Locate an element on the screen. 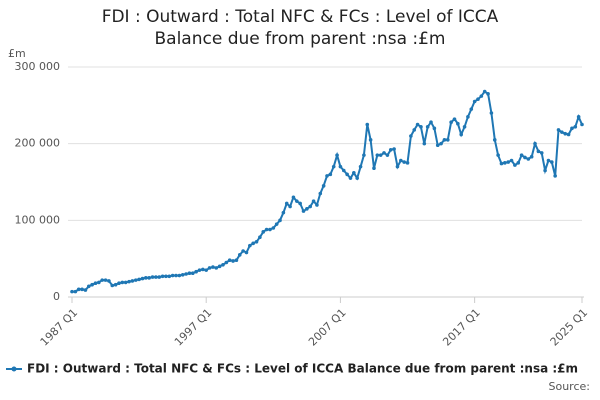 The width and height of the screenshot is (600, 400). x-tick-label: 1987 Q1 is located at coordinates (59, 327).